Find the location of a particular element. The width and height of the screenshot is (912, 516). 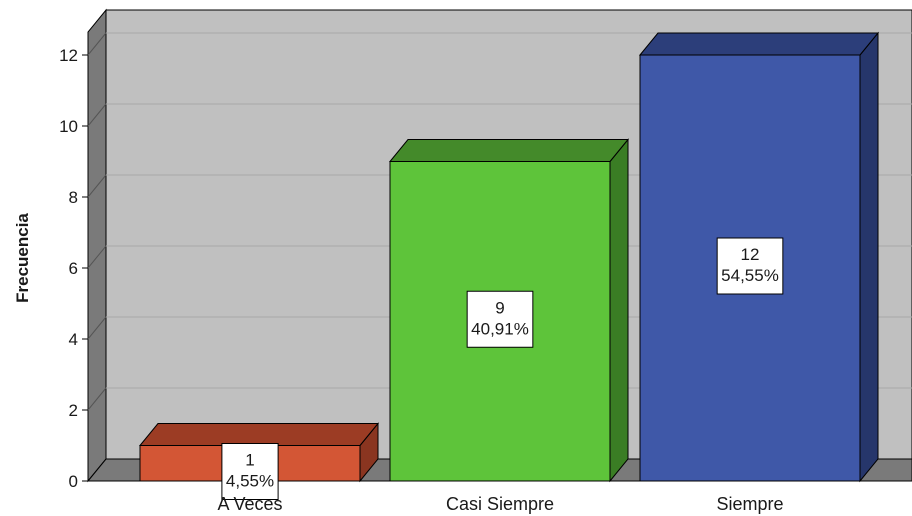

x-category-label: Casi Siempre is located at coordinates (500, 504).